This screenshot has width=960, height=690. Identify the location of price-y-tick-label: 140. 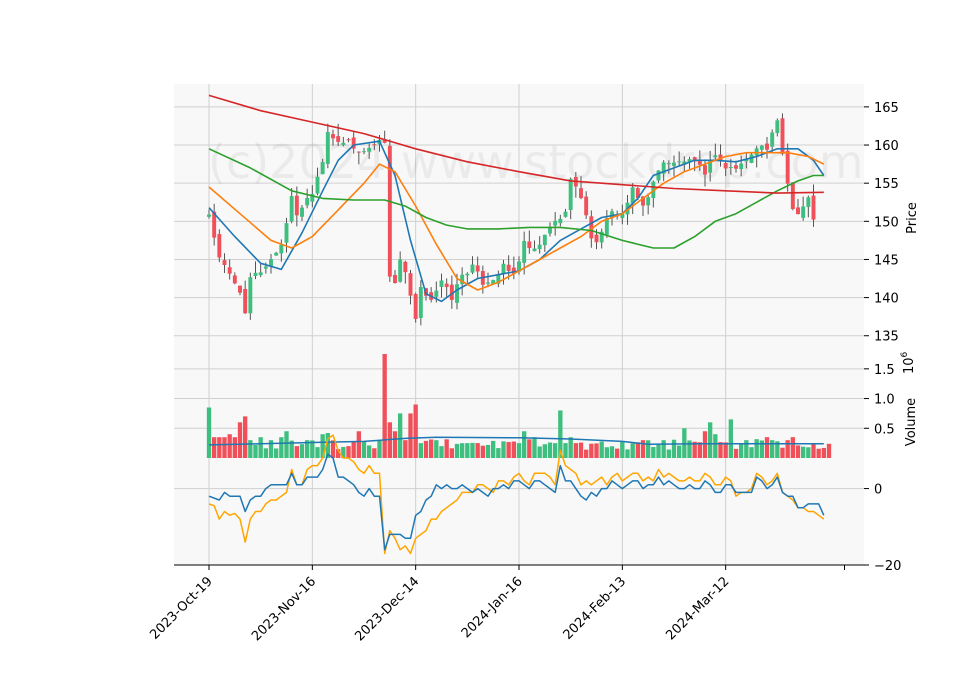
(886, 299).